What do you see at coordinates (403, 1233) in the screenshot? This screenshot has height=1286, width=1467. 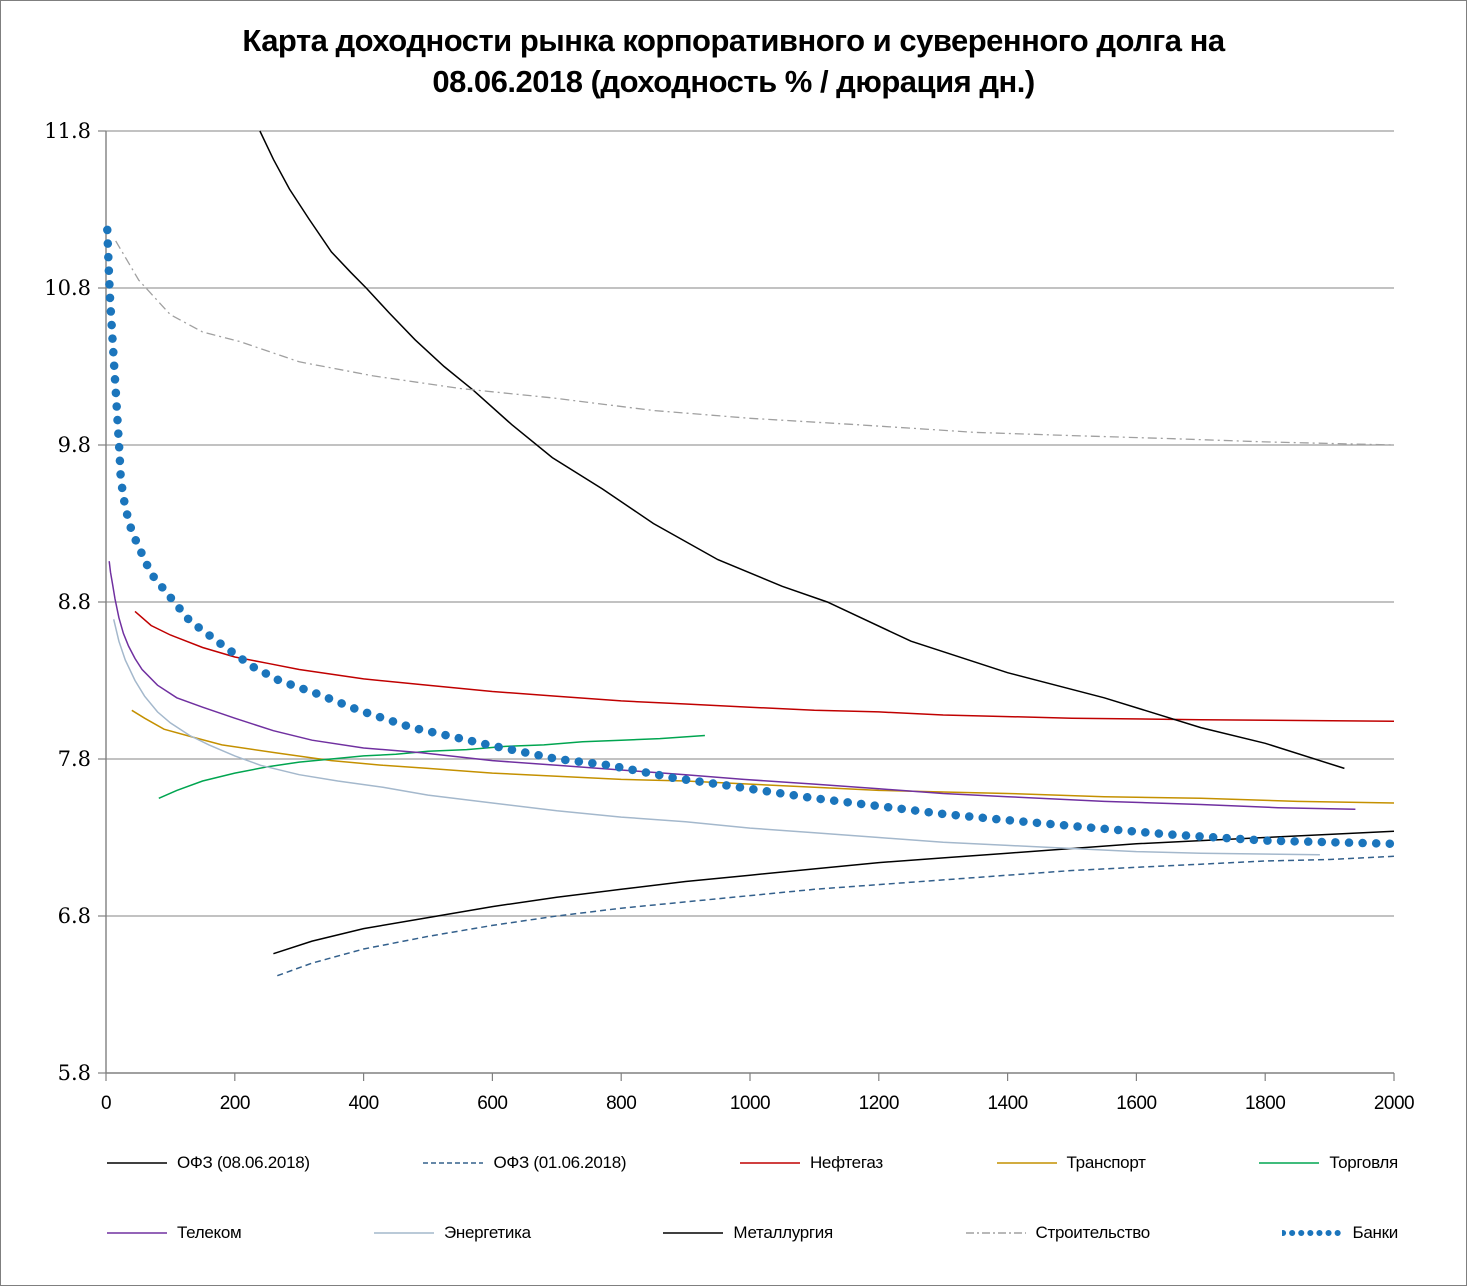 I see `legend-key-energetika` at bounding box center [403, 1233].